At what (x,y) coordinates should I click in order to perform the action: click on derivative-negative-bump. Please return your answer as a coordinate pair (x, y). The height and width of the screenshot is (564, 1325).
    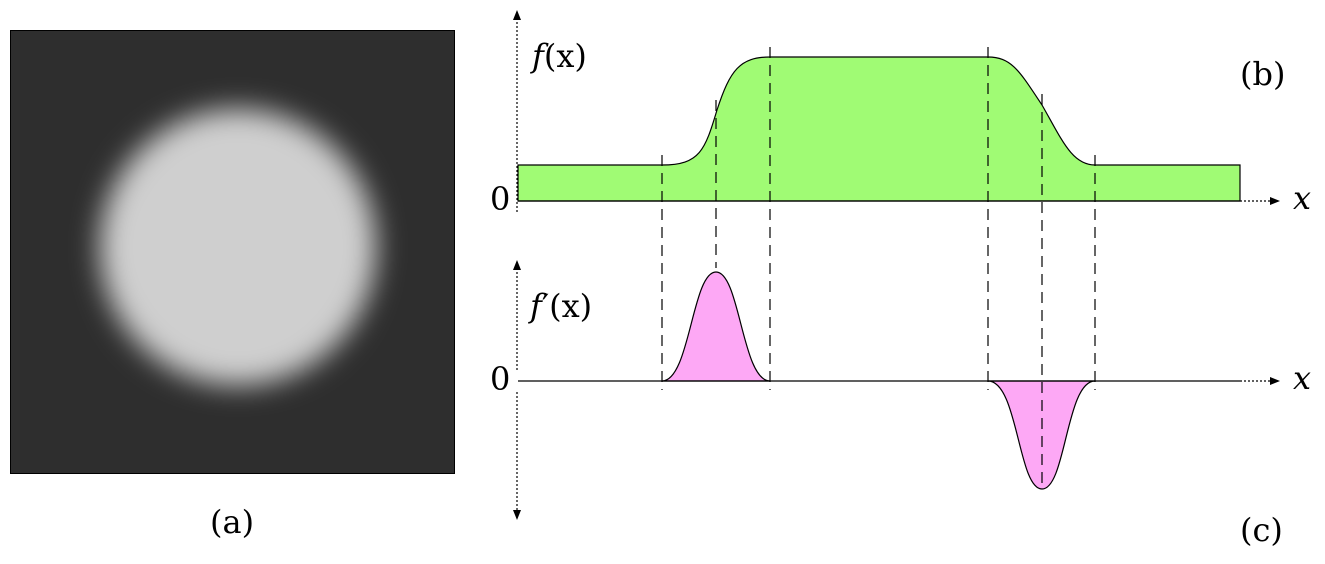
    Looking at the image, I should click on (1041, 435).